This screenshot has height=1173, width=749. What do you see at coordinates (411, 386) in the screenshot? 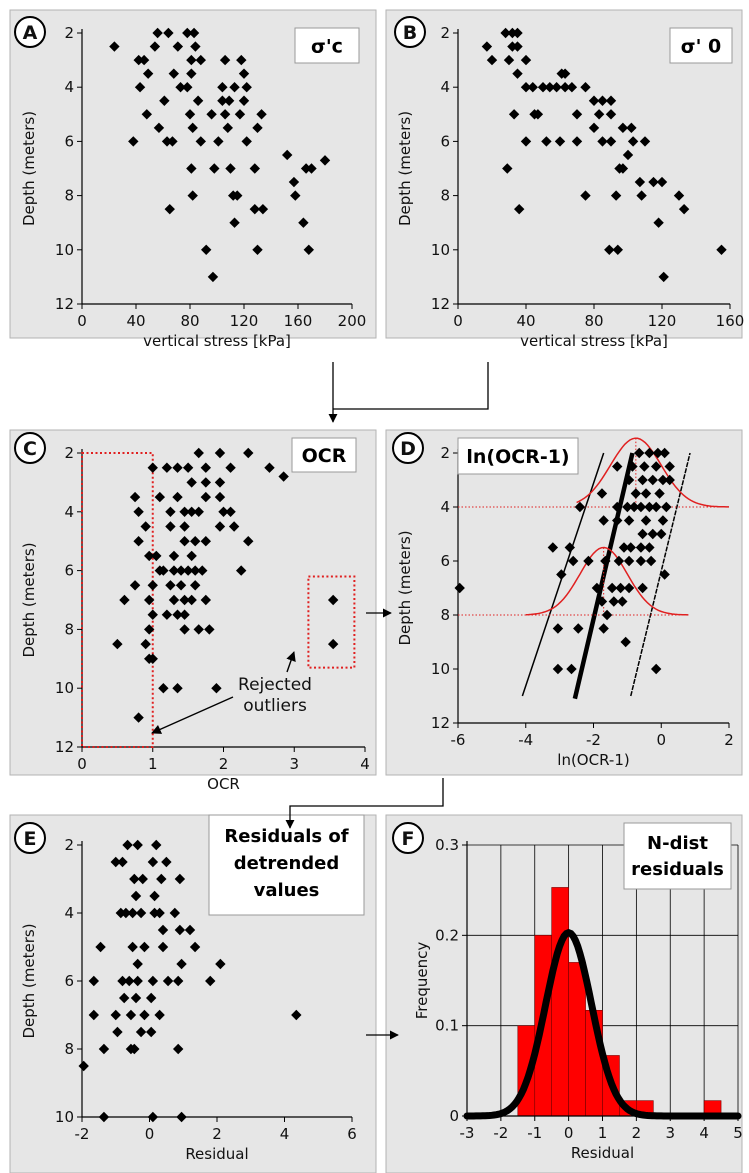
I see `flow-arrow-b-c` at bounding box center [411, 386].